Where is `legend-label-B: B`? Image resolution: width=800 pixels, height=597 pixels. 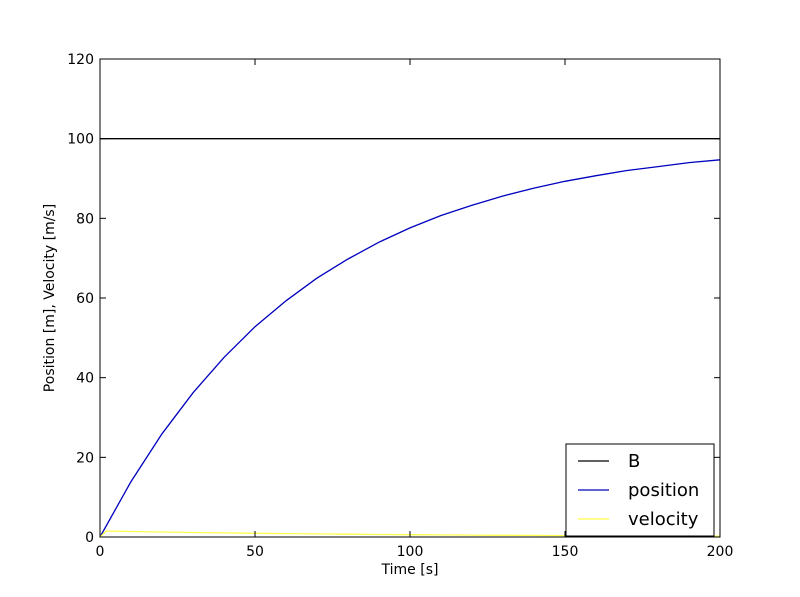 legend-label-B: B is located at coordinates (634, 461).